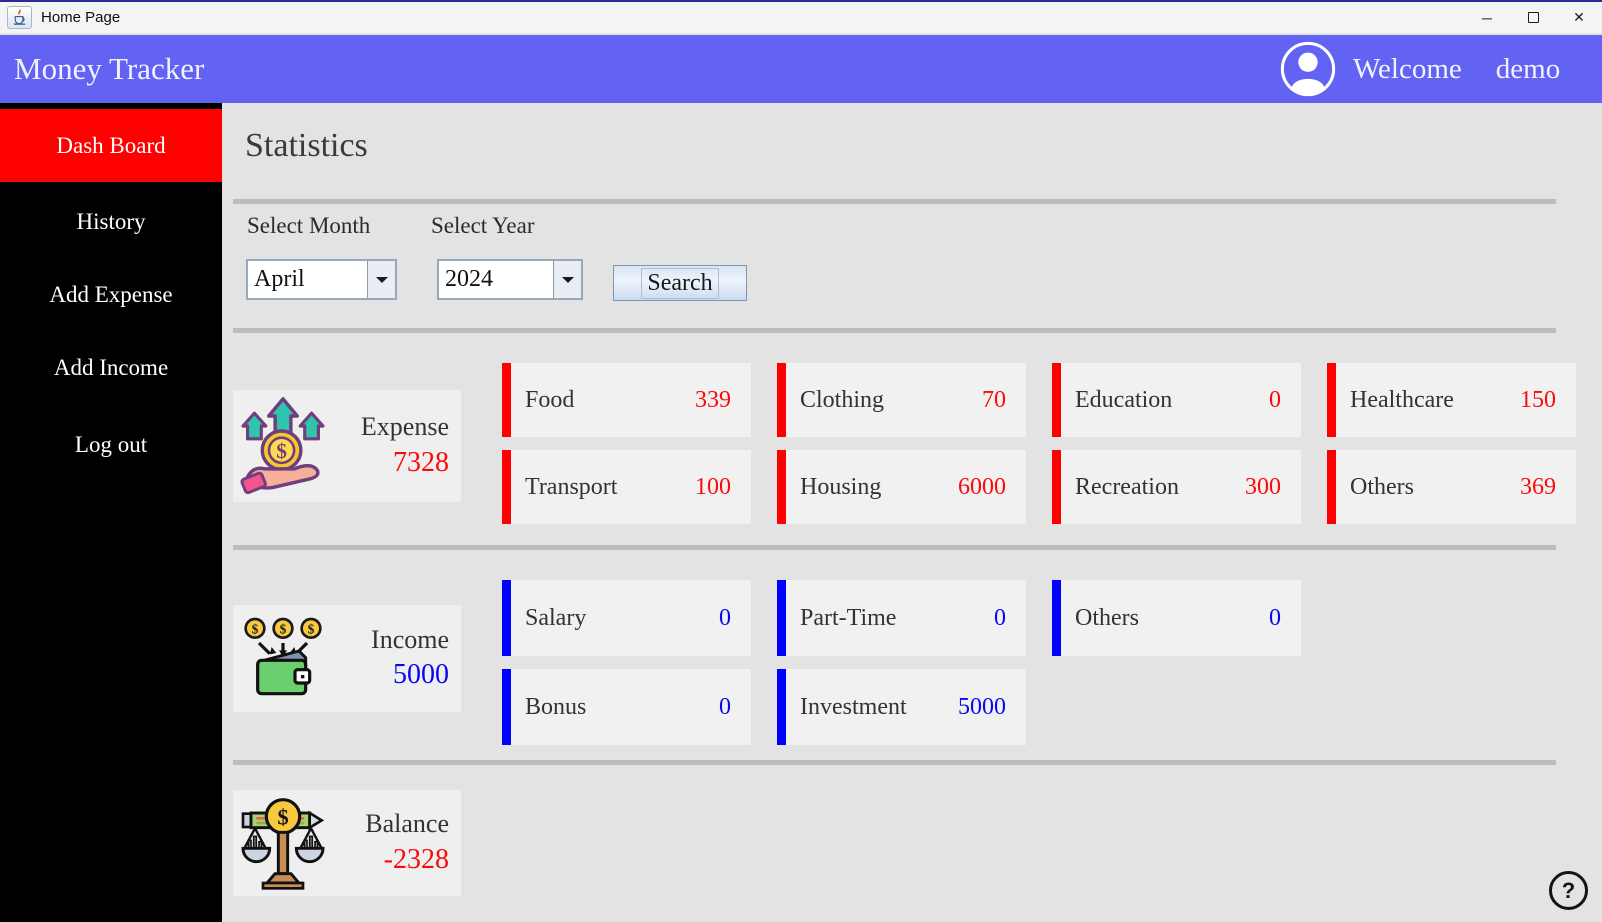 The width and height of the screenshot is (1602, 922). Describe the element at coordinates (626, 400) in the screenshot. I see `expense-category-card: Food 339` at that location.